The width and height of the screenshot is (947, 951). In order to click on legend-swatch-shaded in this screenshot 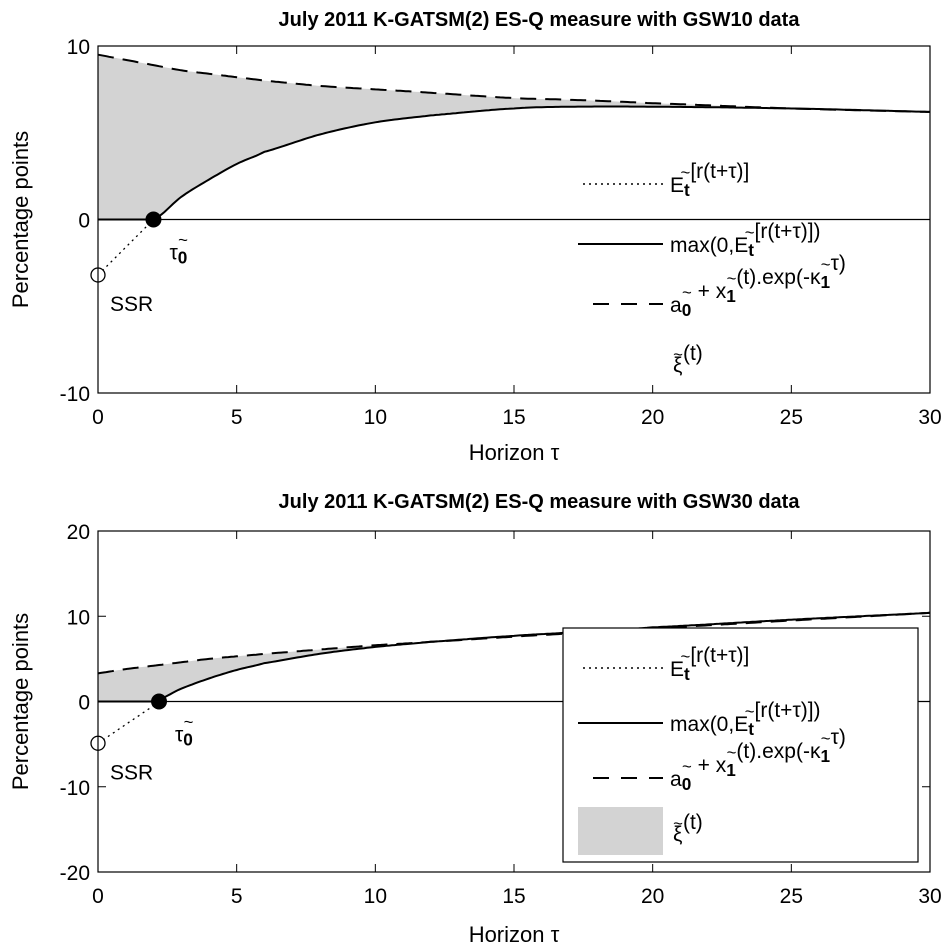, I will do `click(620, 831)`.